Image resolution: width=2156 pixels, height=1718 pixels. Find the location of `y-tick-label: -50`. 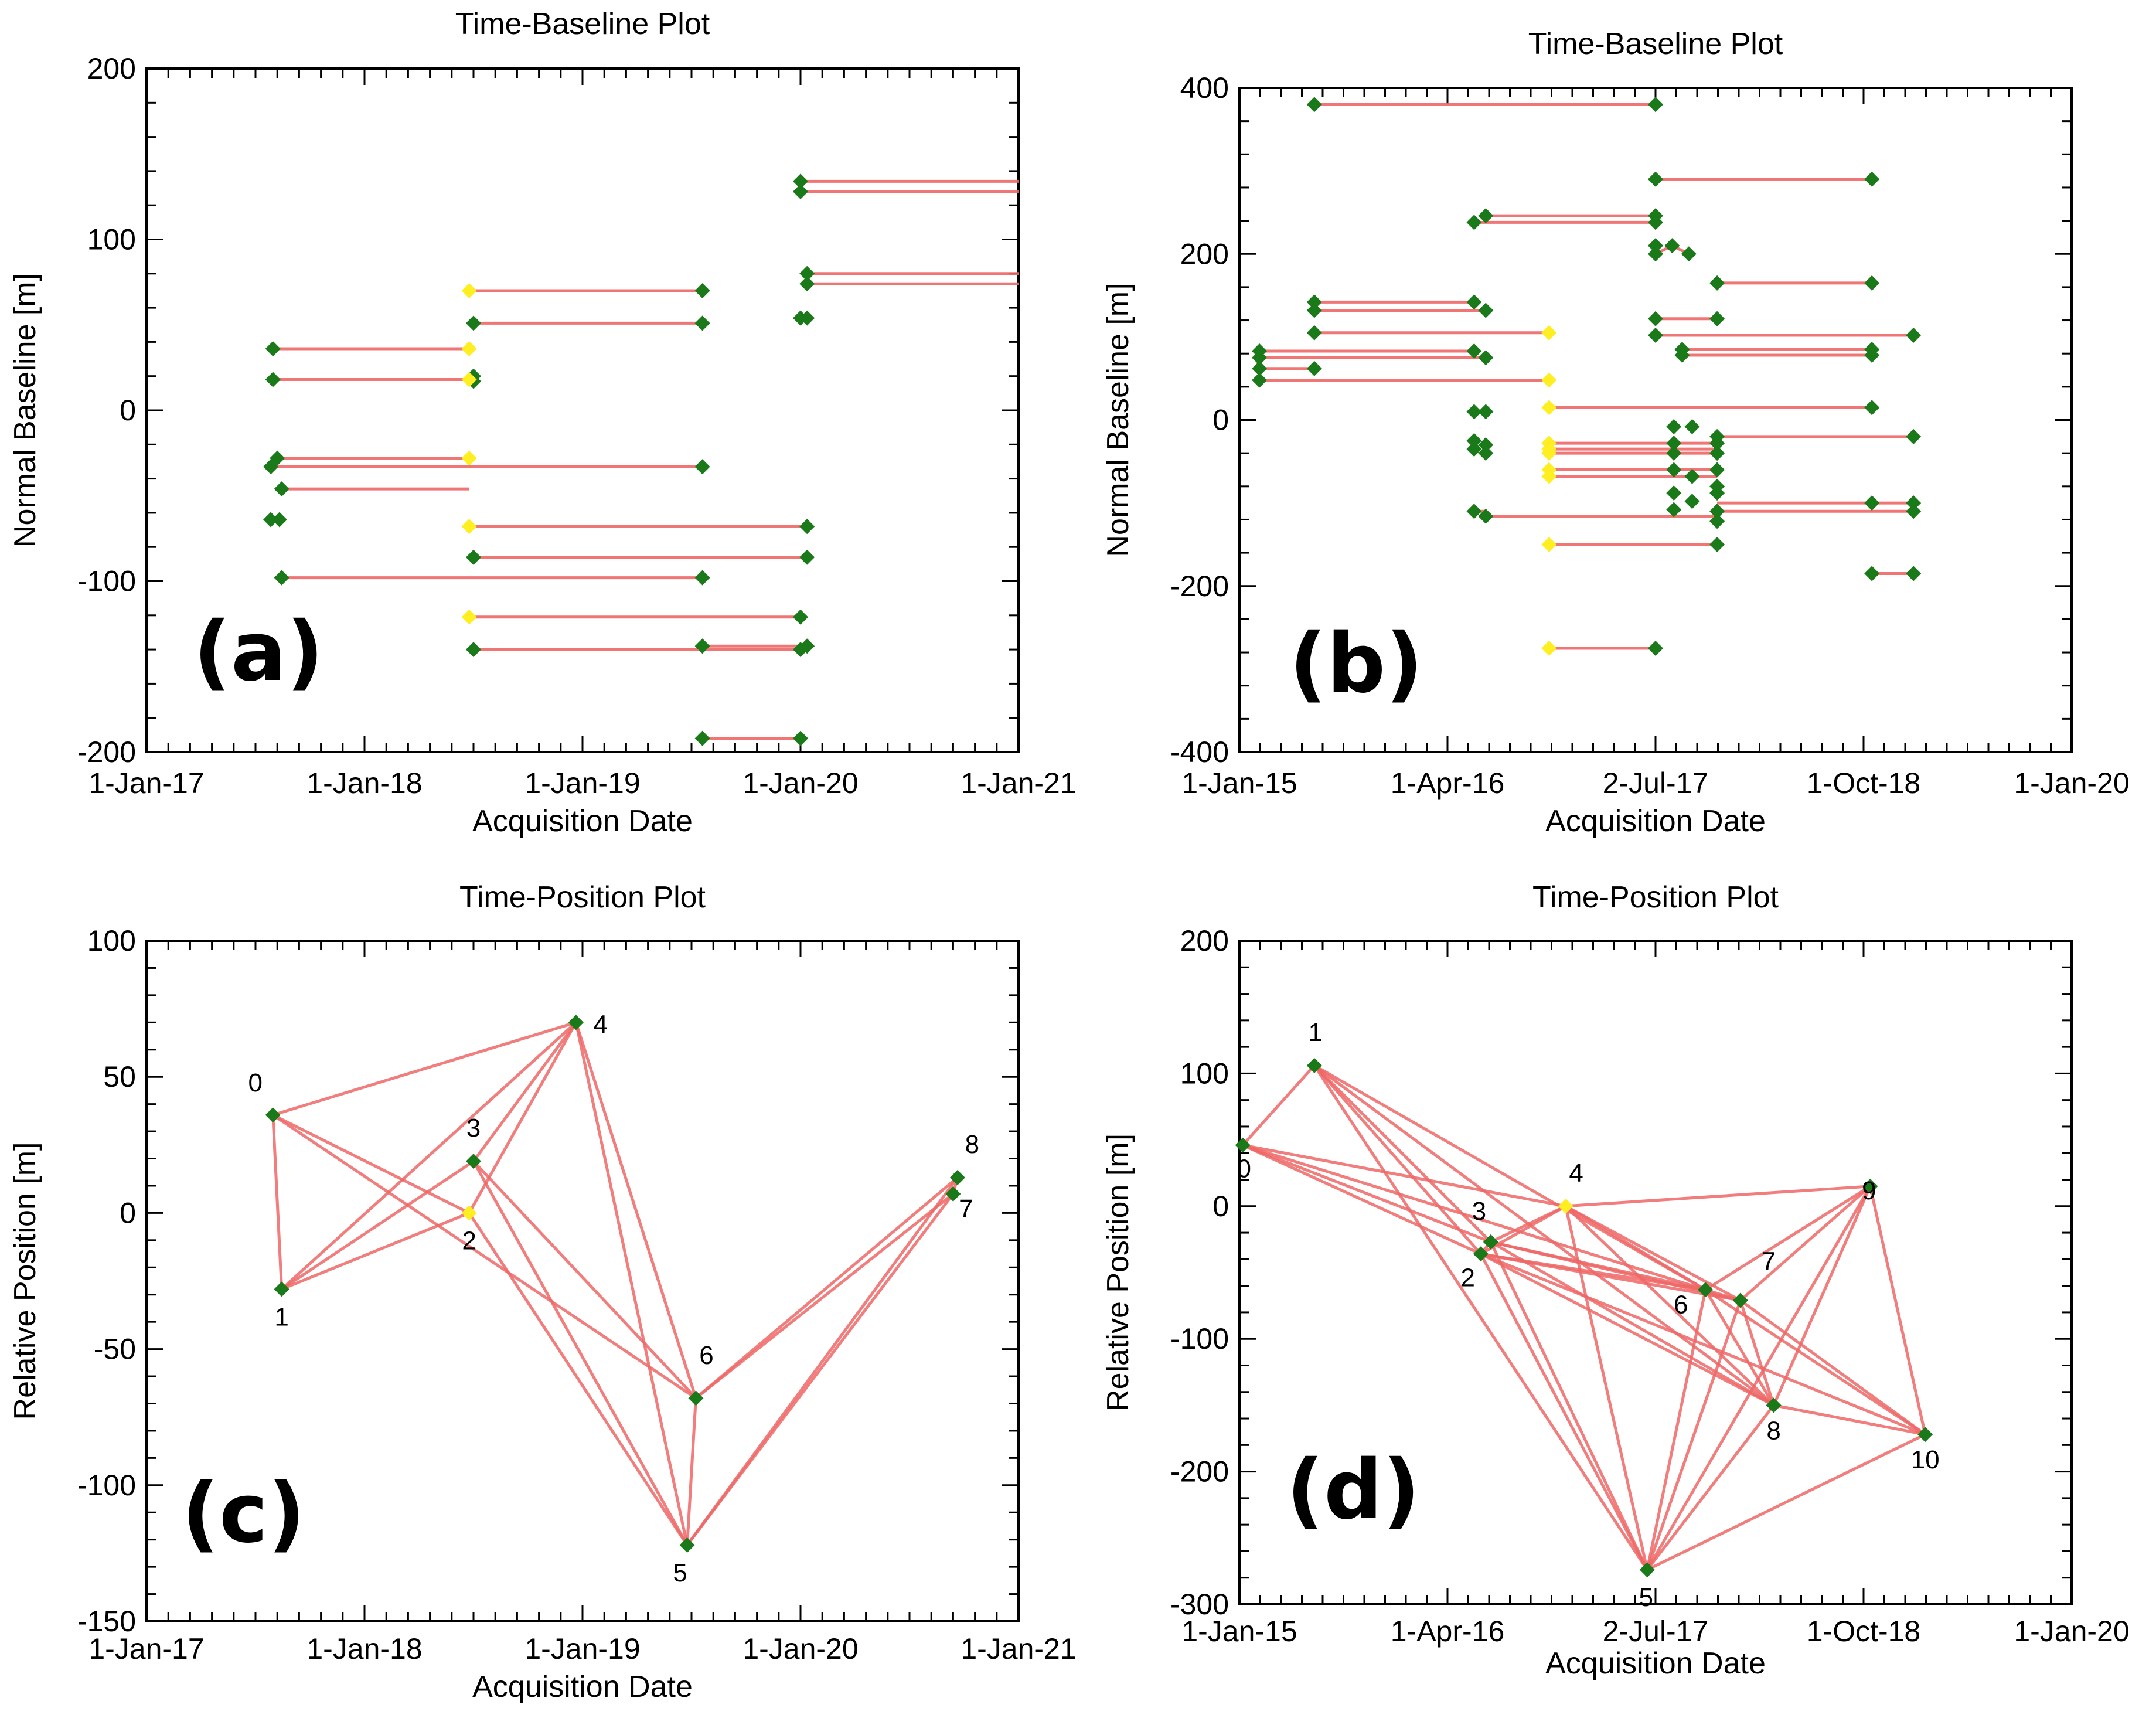

y-tick-label: -50 is located at coordinates (115, 1349).